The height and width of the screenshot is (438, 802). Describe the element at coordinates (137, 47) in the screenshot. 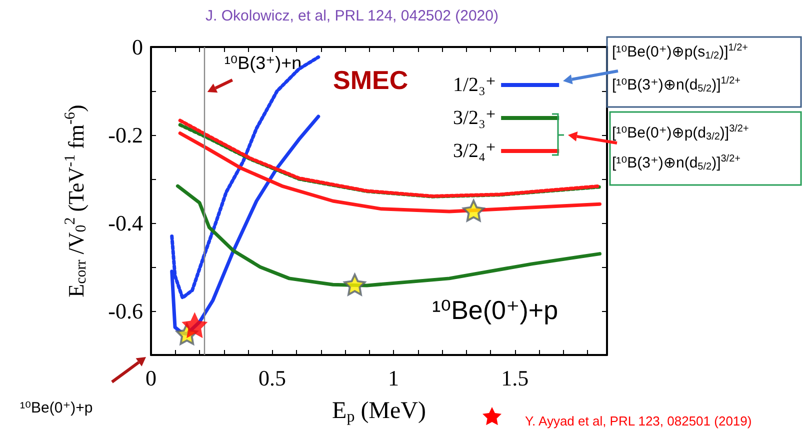

I see `y-tick-label: 0` at that location.